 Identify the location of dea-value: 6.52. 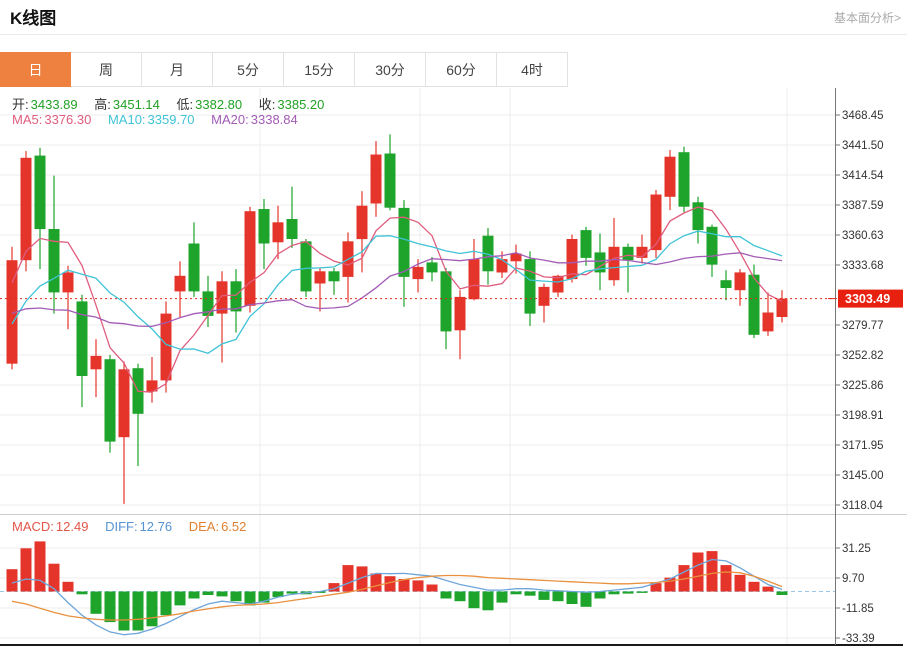
(234, 526).